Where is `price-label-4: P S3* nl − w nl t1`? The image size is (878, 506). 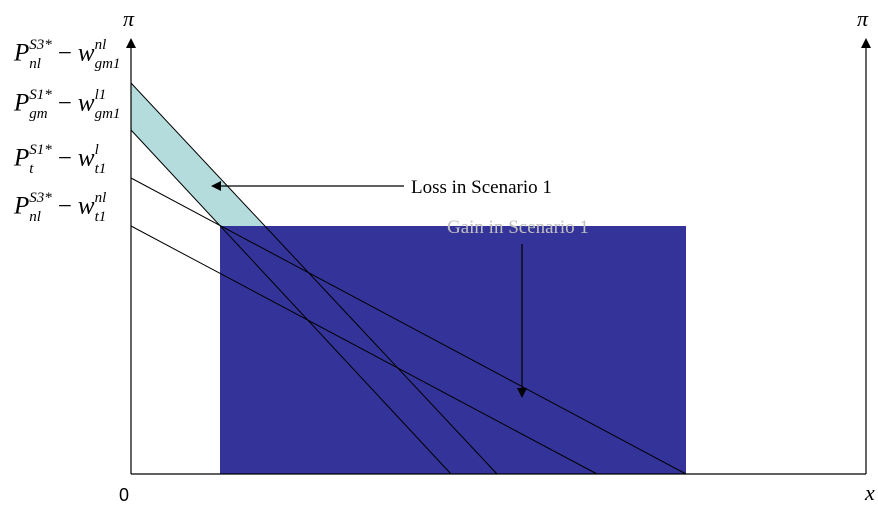
price-label-4: P S3* nl − w nl t1 is located at coordinates (60, 207).